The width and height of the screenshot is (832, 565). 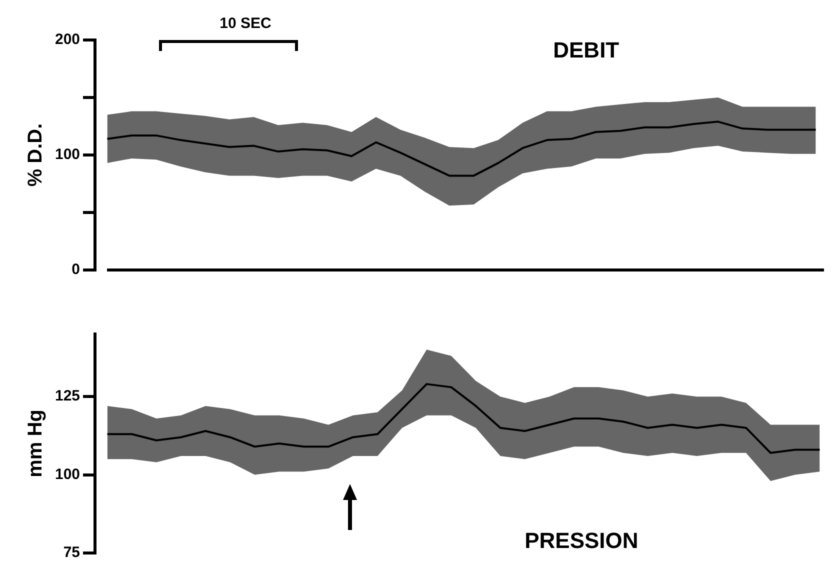 What do you see at coordinates (35, 444) in the screenshot?
I see `y-axis-title: mm Hg` at bounding box center [35, 444].